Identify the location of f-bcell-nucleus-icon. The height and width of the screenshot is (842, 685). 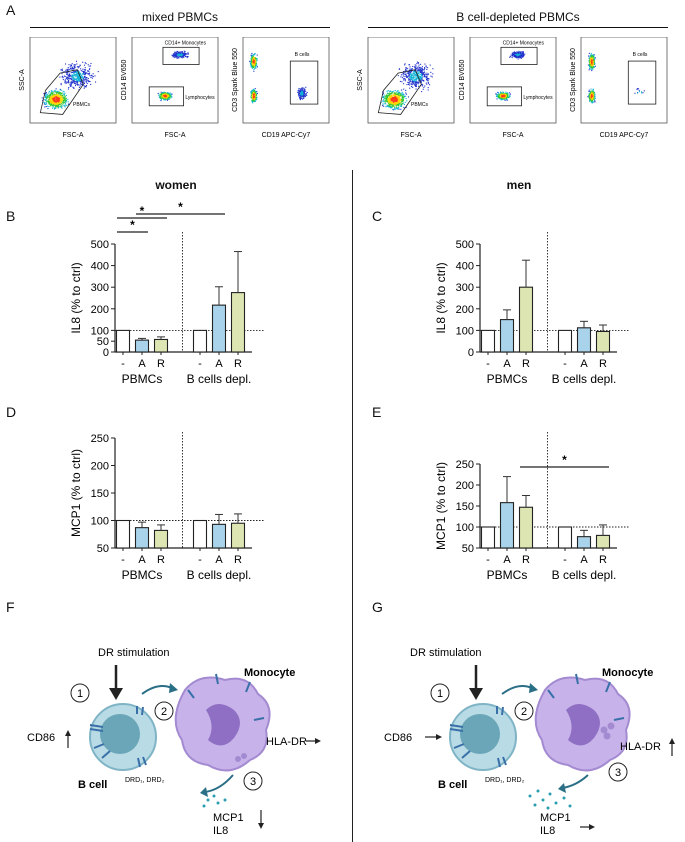
(120, 734).